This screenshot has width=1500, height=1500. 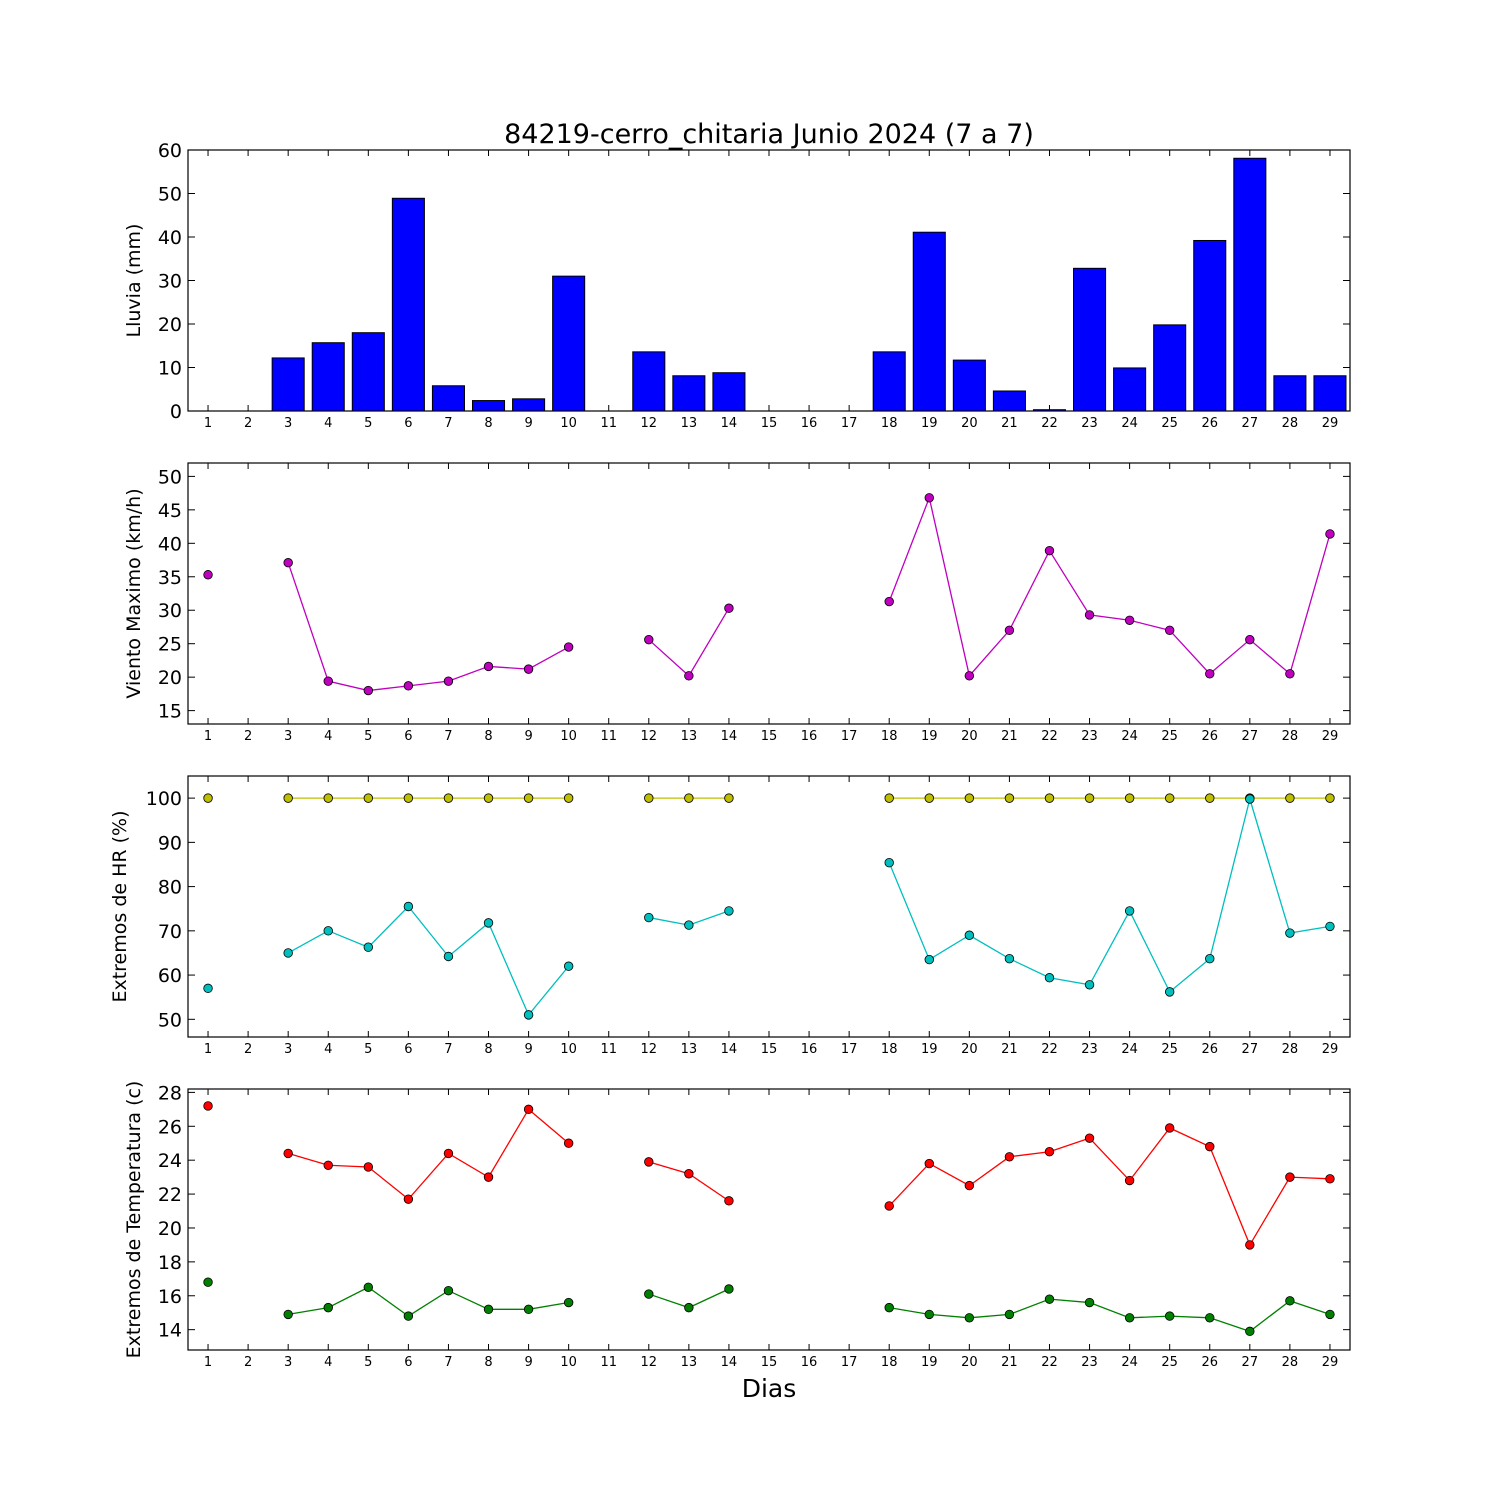 I want to click on x-tick-label: 14, so click(x=729, y=736).